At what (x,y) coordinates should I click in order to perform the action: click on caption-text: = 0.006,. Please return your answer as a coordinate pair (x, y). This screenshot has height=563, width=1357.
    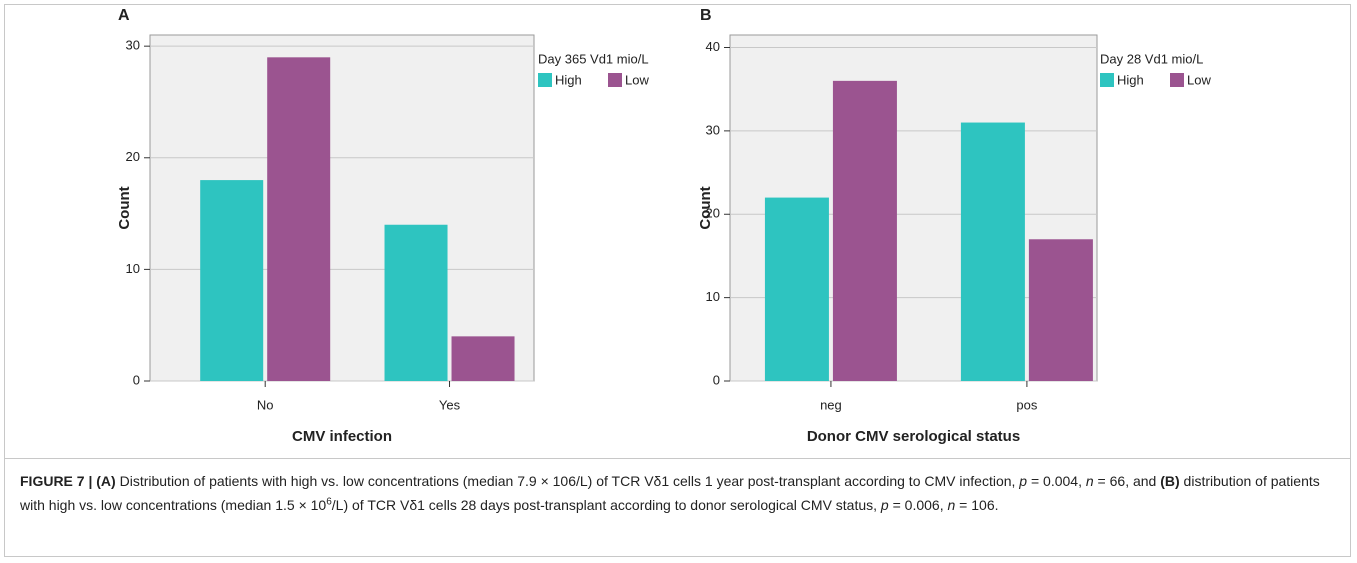
    Looking at the image, I should click on (918, 505).